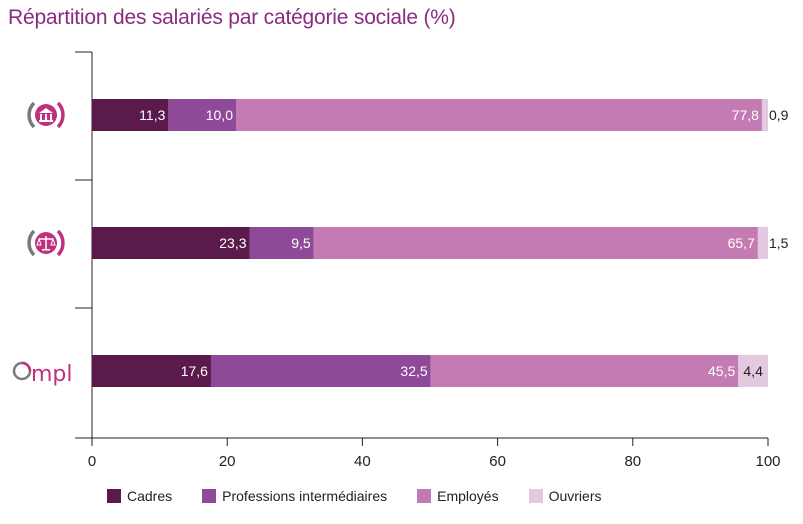  Describe the element at coordinates (46, 115) in the screenshot. I see `institution-building-icon` at that location.